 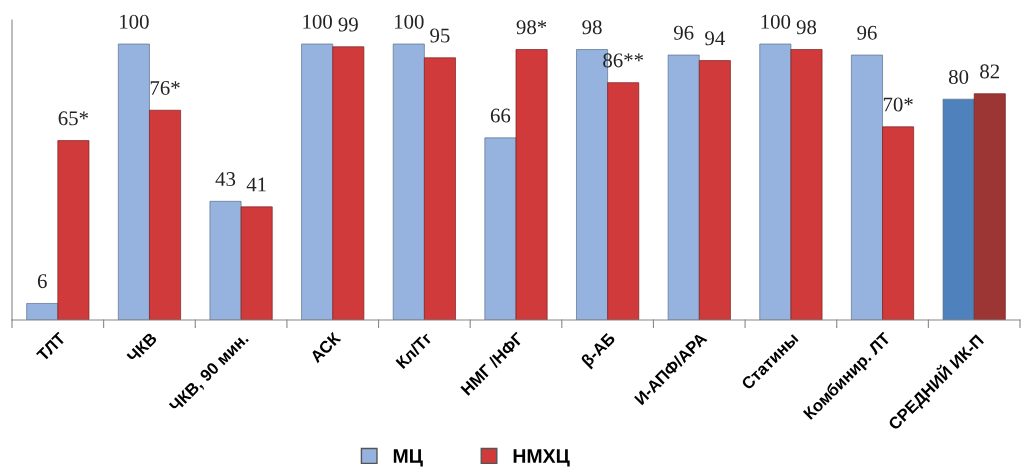 What do you see at coordinates (500, 115) in the screenshot?
I see `data-label: 66` at bounding box center [500, 115].